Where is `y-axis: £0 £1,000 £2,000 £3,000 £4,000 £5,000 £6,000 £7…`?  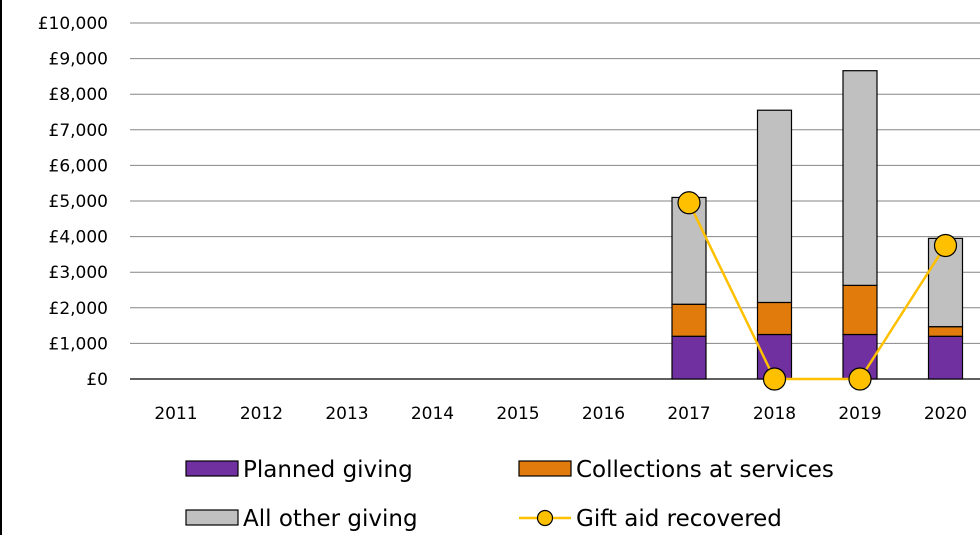
y-axis: £0 £1,000 £2,000 £3,000 £4,000 £5,000 £6,000 £7… is located at coordinates (73, 202).